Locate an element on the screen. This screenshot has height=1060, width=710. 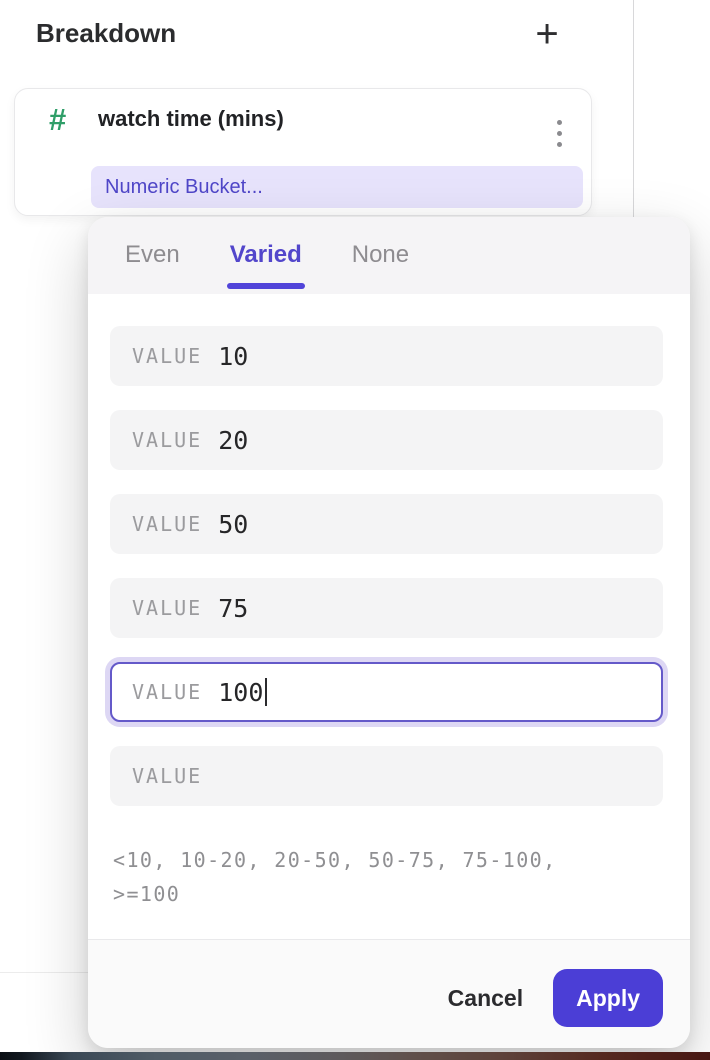
bucket-preview-line2: >=100 is located at coordinates (147, 894).